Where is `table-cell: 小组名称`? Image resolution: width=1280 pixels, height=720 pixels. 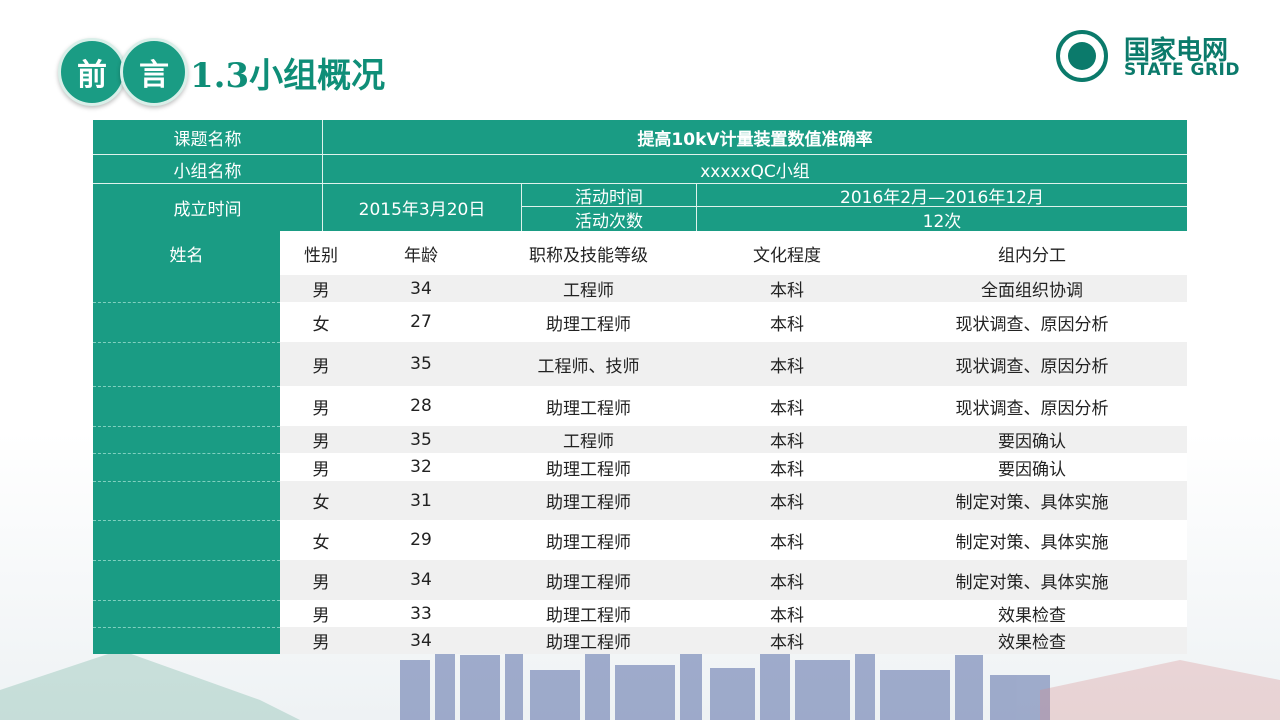
table-cell: 小组名称 is located at coordinates (207, 169).